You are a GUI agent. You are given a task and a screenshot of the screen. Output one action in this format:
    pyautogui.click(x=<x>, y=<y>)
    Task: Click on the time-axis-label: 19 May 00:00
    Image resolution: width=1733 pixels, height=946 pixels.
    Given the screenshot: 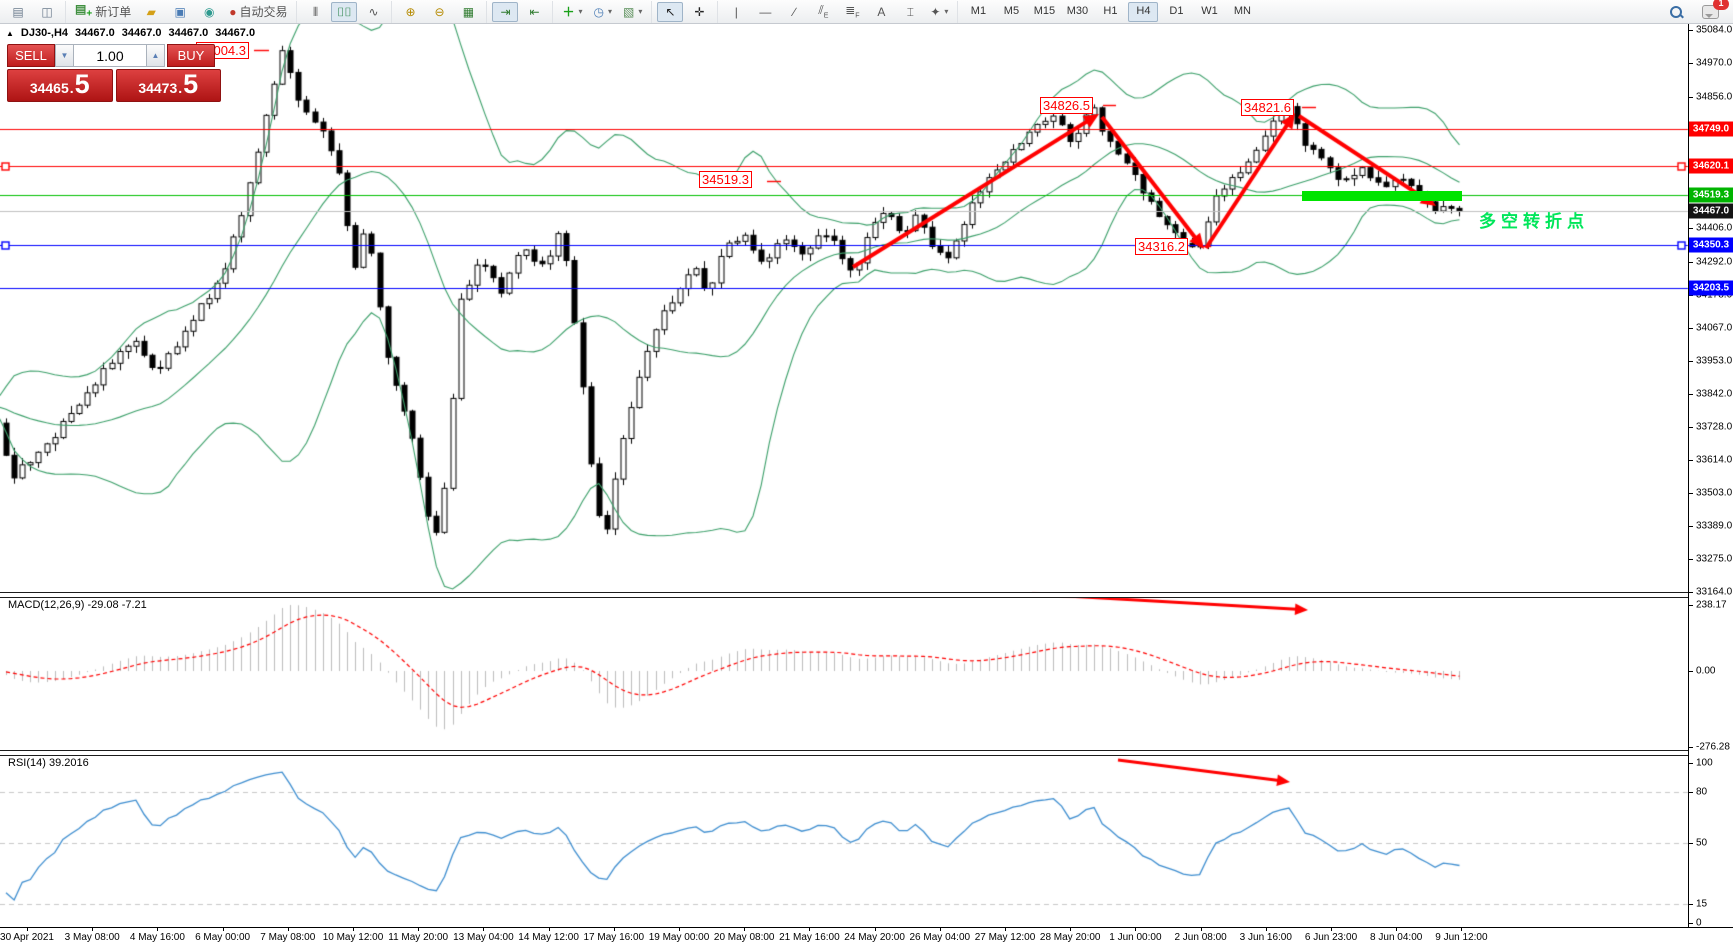 What is the action you would take?
    pyautogui.click(x=679, y=937)
    